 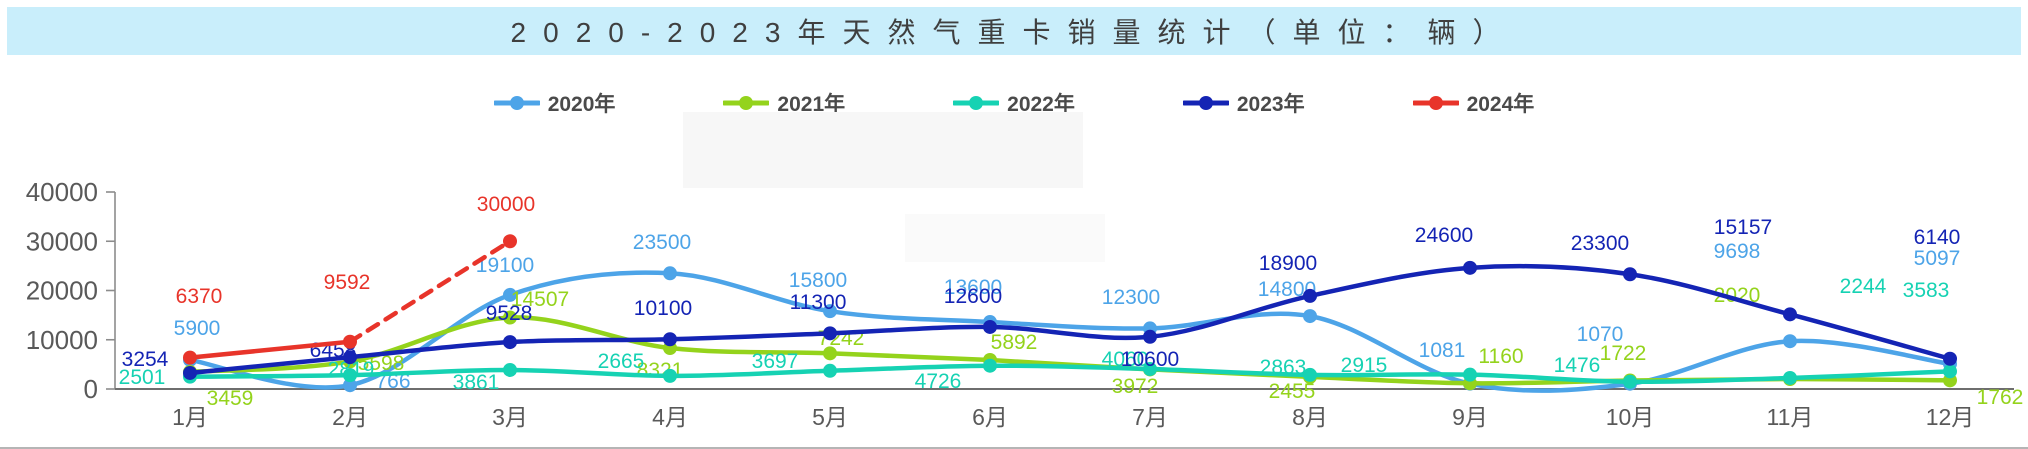 What do you see at coordinates (830, 353) in the screenshot?
I see `data-point-2021年-5月` at bounding box center [830, 353].